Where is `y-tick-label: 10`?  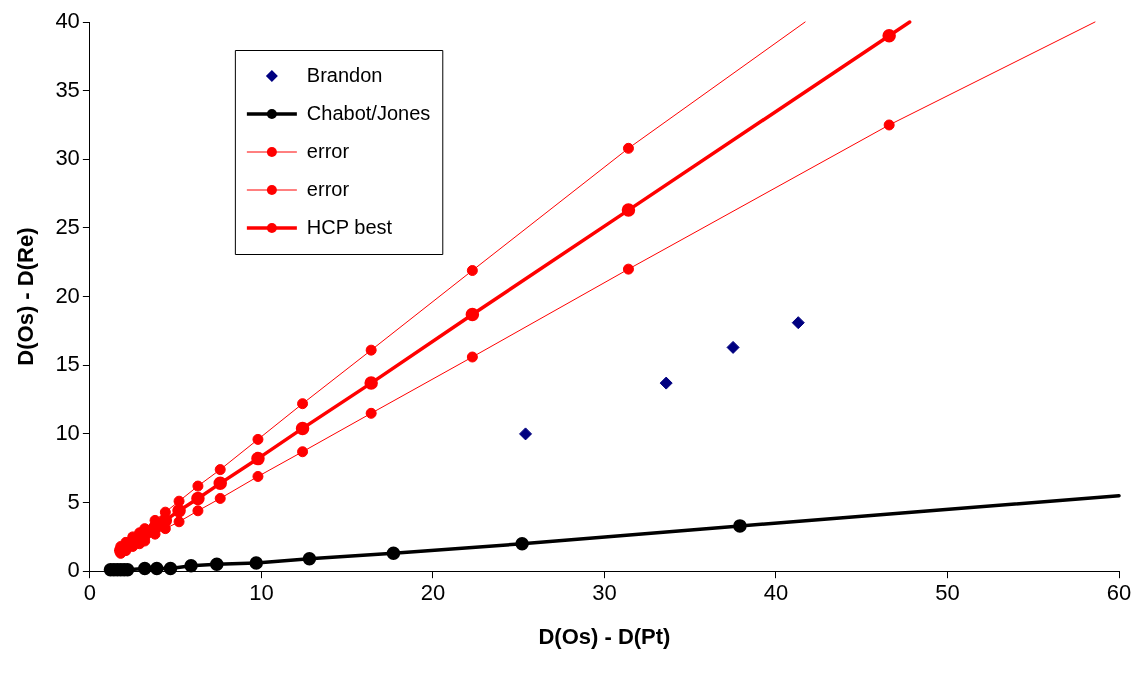 y-tick-label: 10 is located at coordinates (67, 432).